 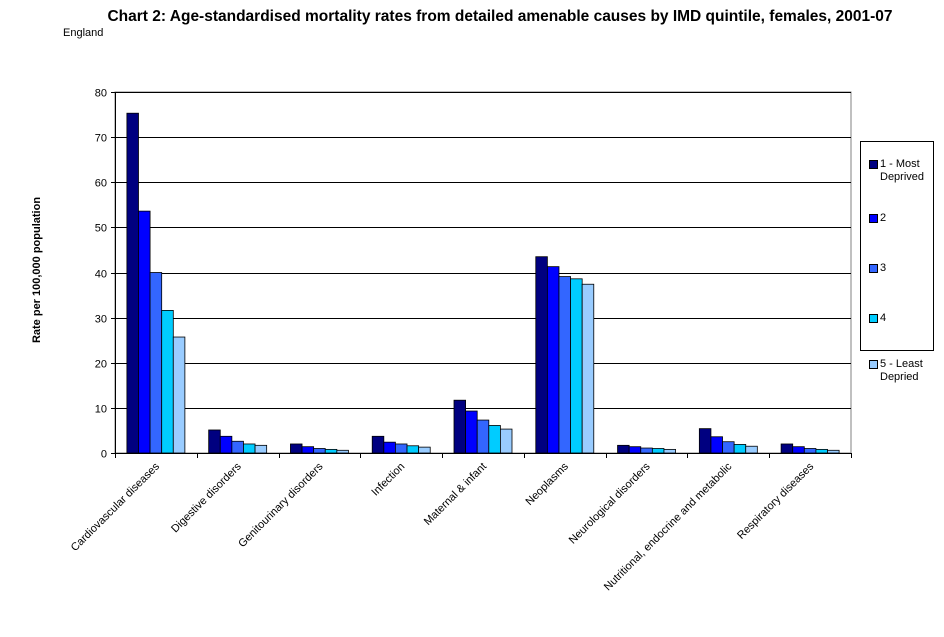 I want to click on x-tick-label: Maternal & infant, so click(x=455, y=494).